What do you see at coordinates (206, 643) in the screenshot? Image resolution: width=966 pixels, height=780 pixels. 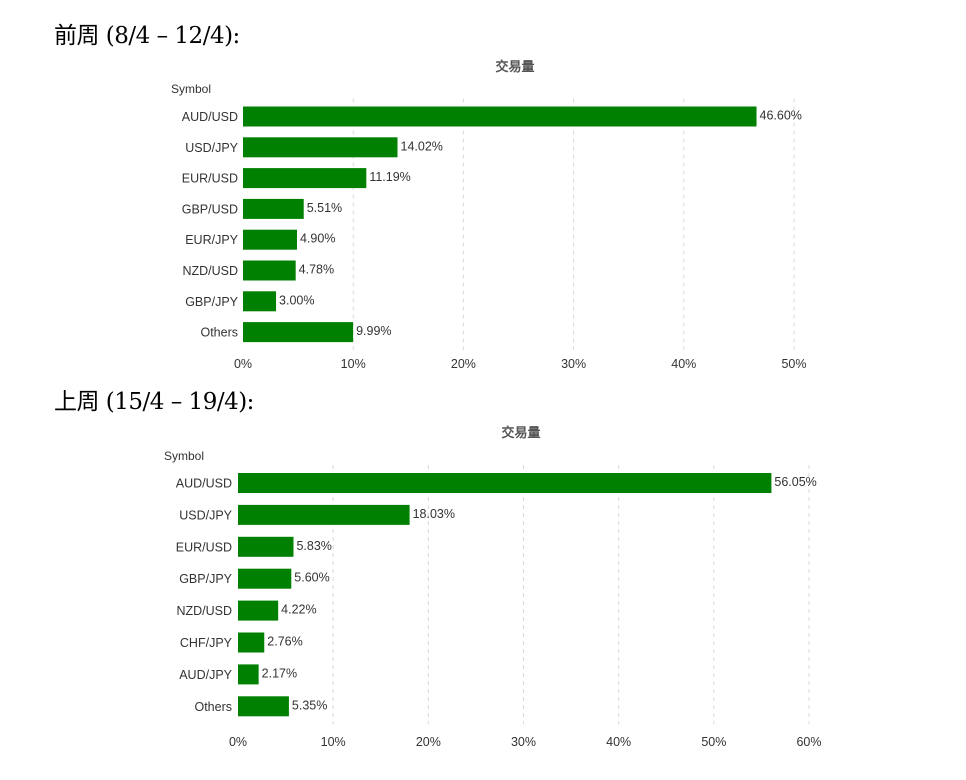 I see `category-label: CHF/JPY` at bounding box center [206, 643].